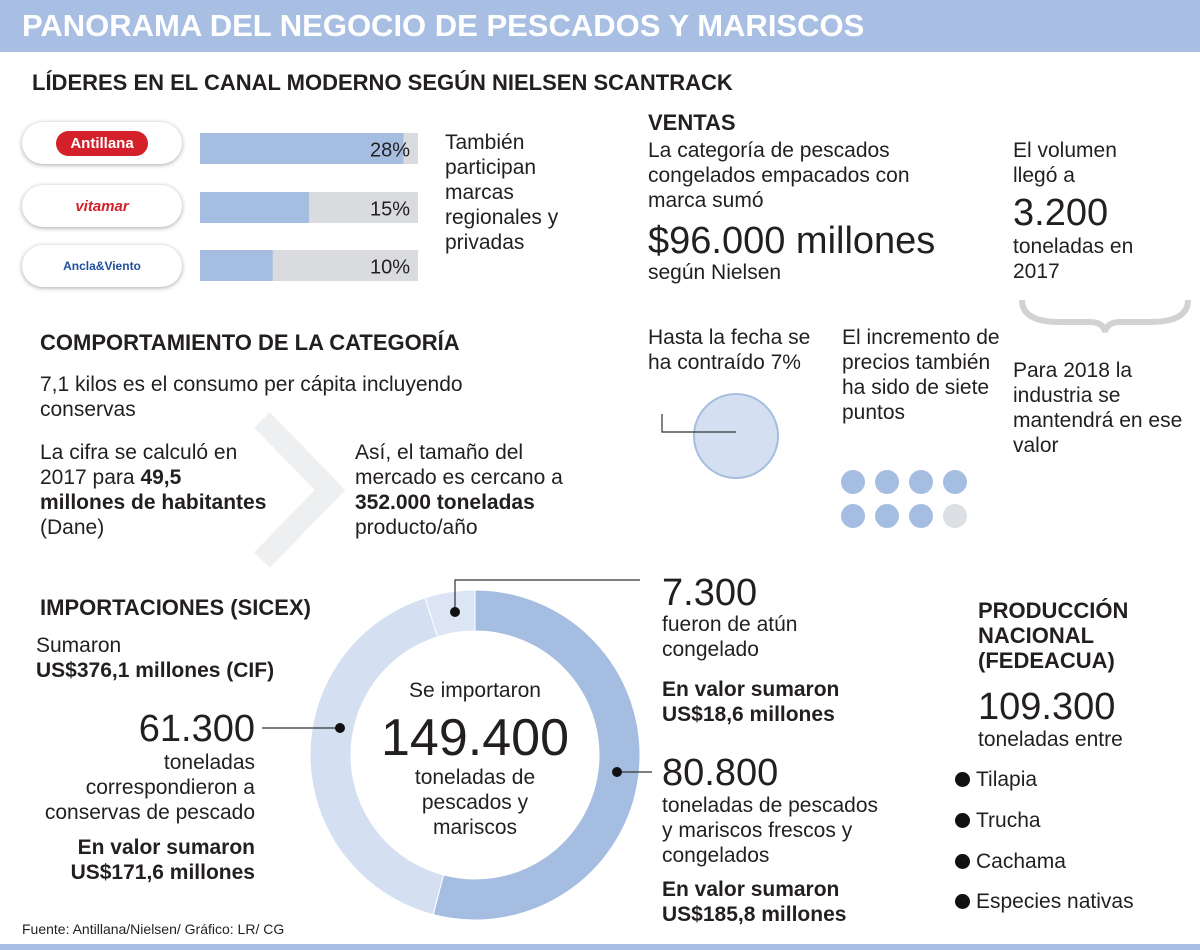  Describe the element at coordinates (155, 670) in the screenshot. I see `imports-value: US$376,1 millones (CIF)` at that location.